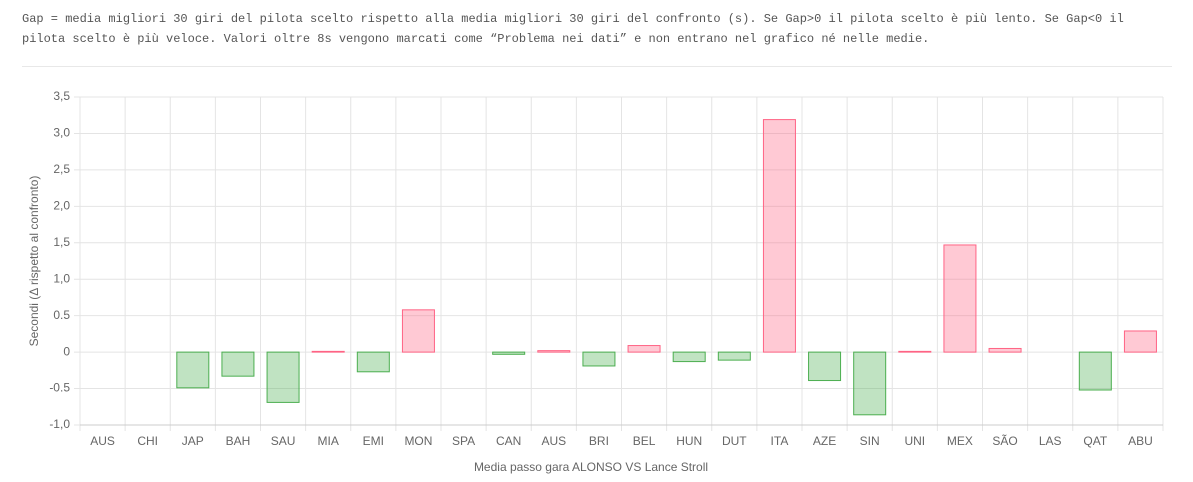 This screenshot has width=1193, height=482. What do you see at coordinates (960, 441) in the screenshot?
I see `x-tick-label: MEX` at bounding box center [960, 441].